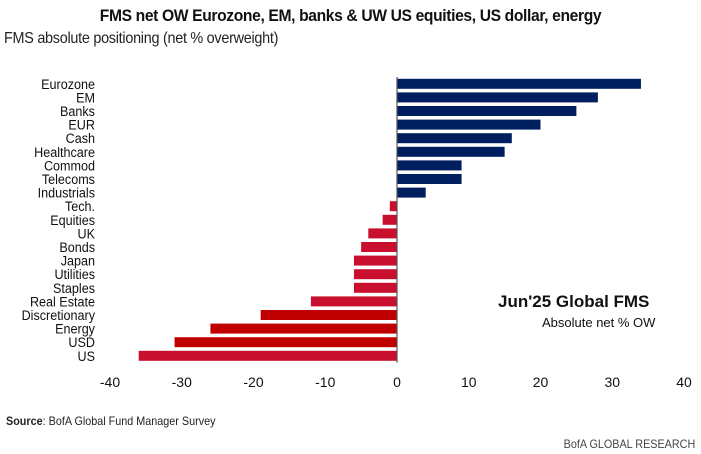  I want to click on category-label: Cash, so click(80, 139).